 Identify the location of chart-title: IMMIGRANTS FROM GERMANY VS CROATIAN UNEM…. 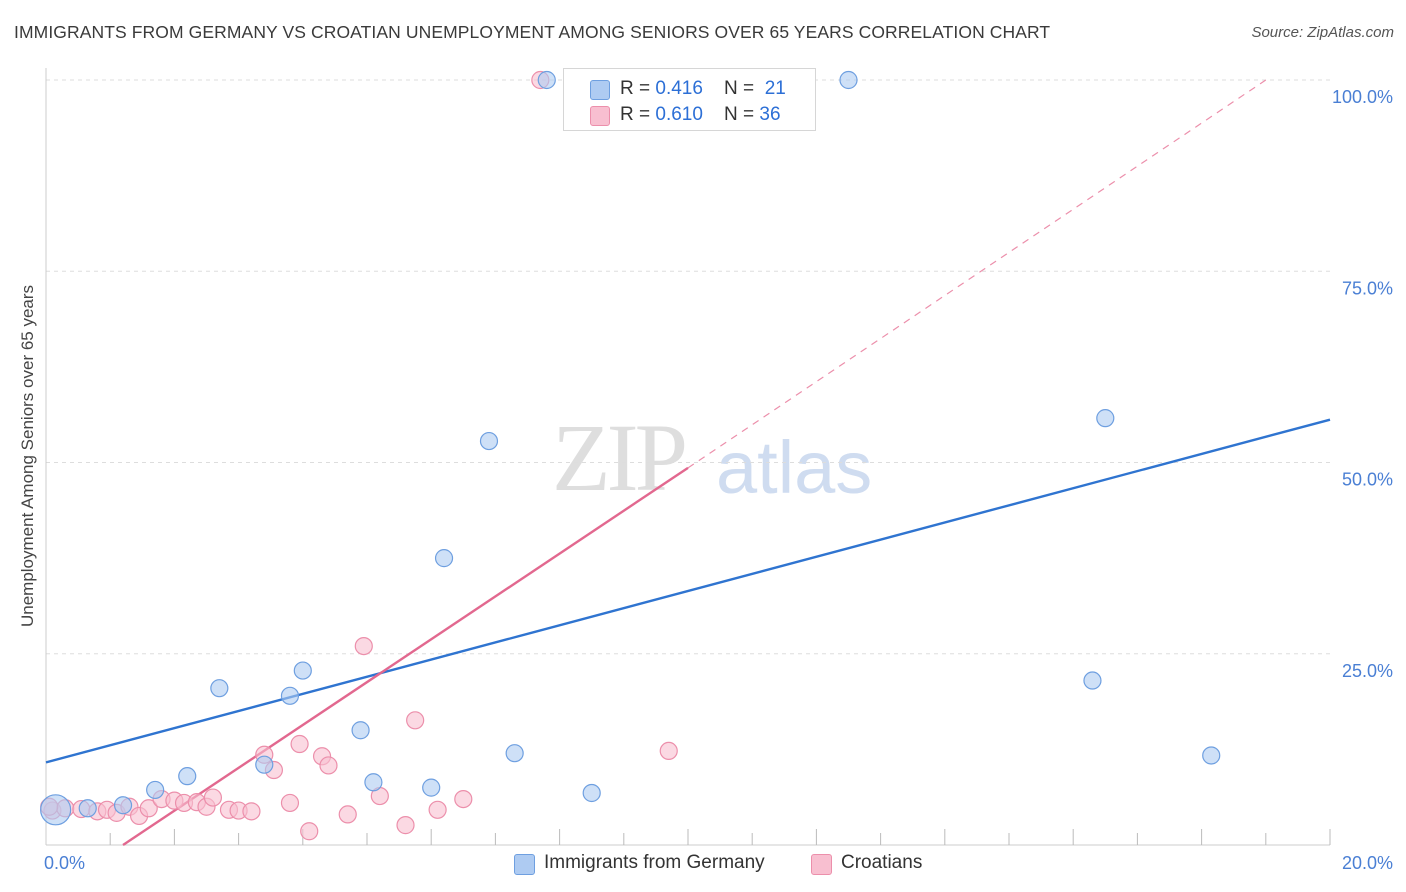
(532, 32).